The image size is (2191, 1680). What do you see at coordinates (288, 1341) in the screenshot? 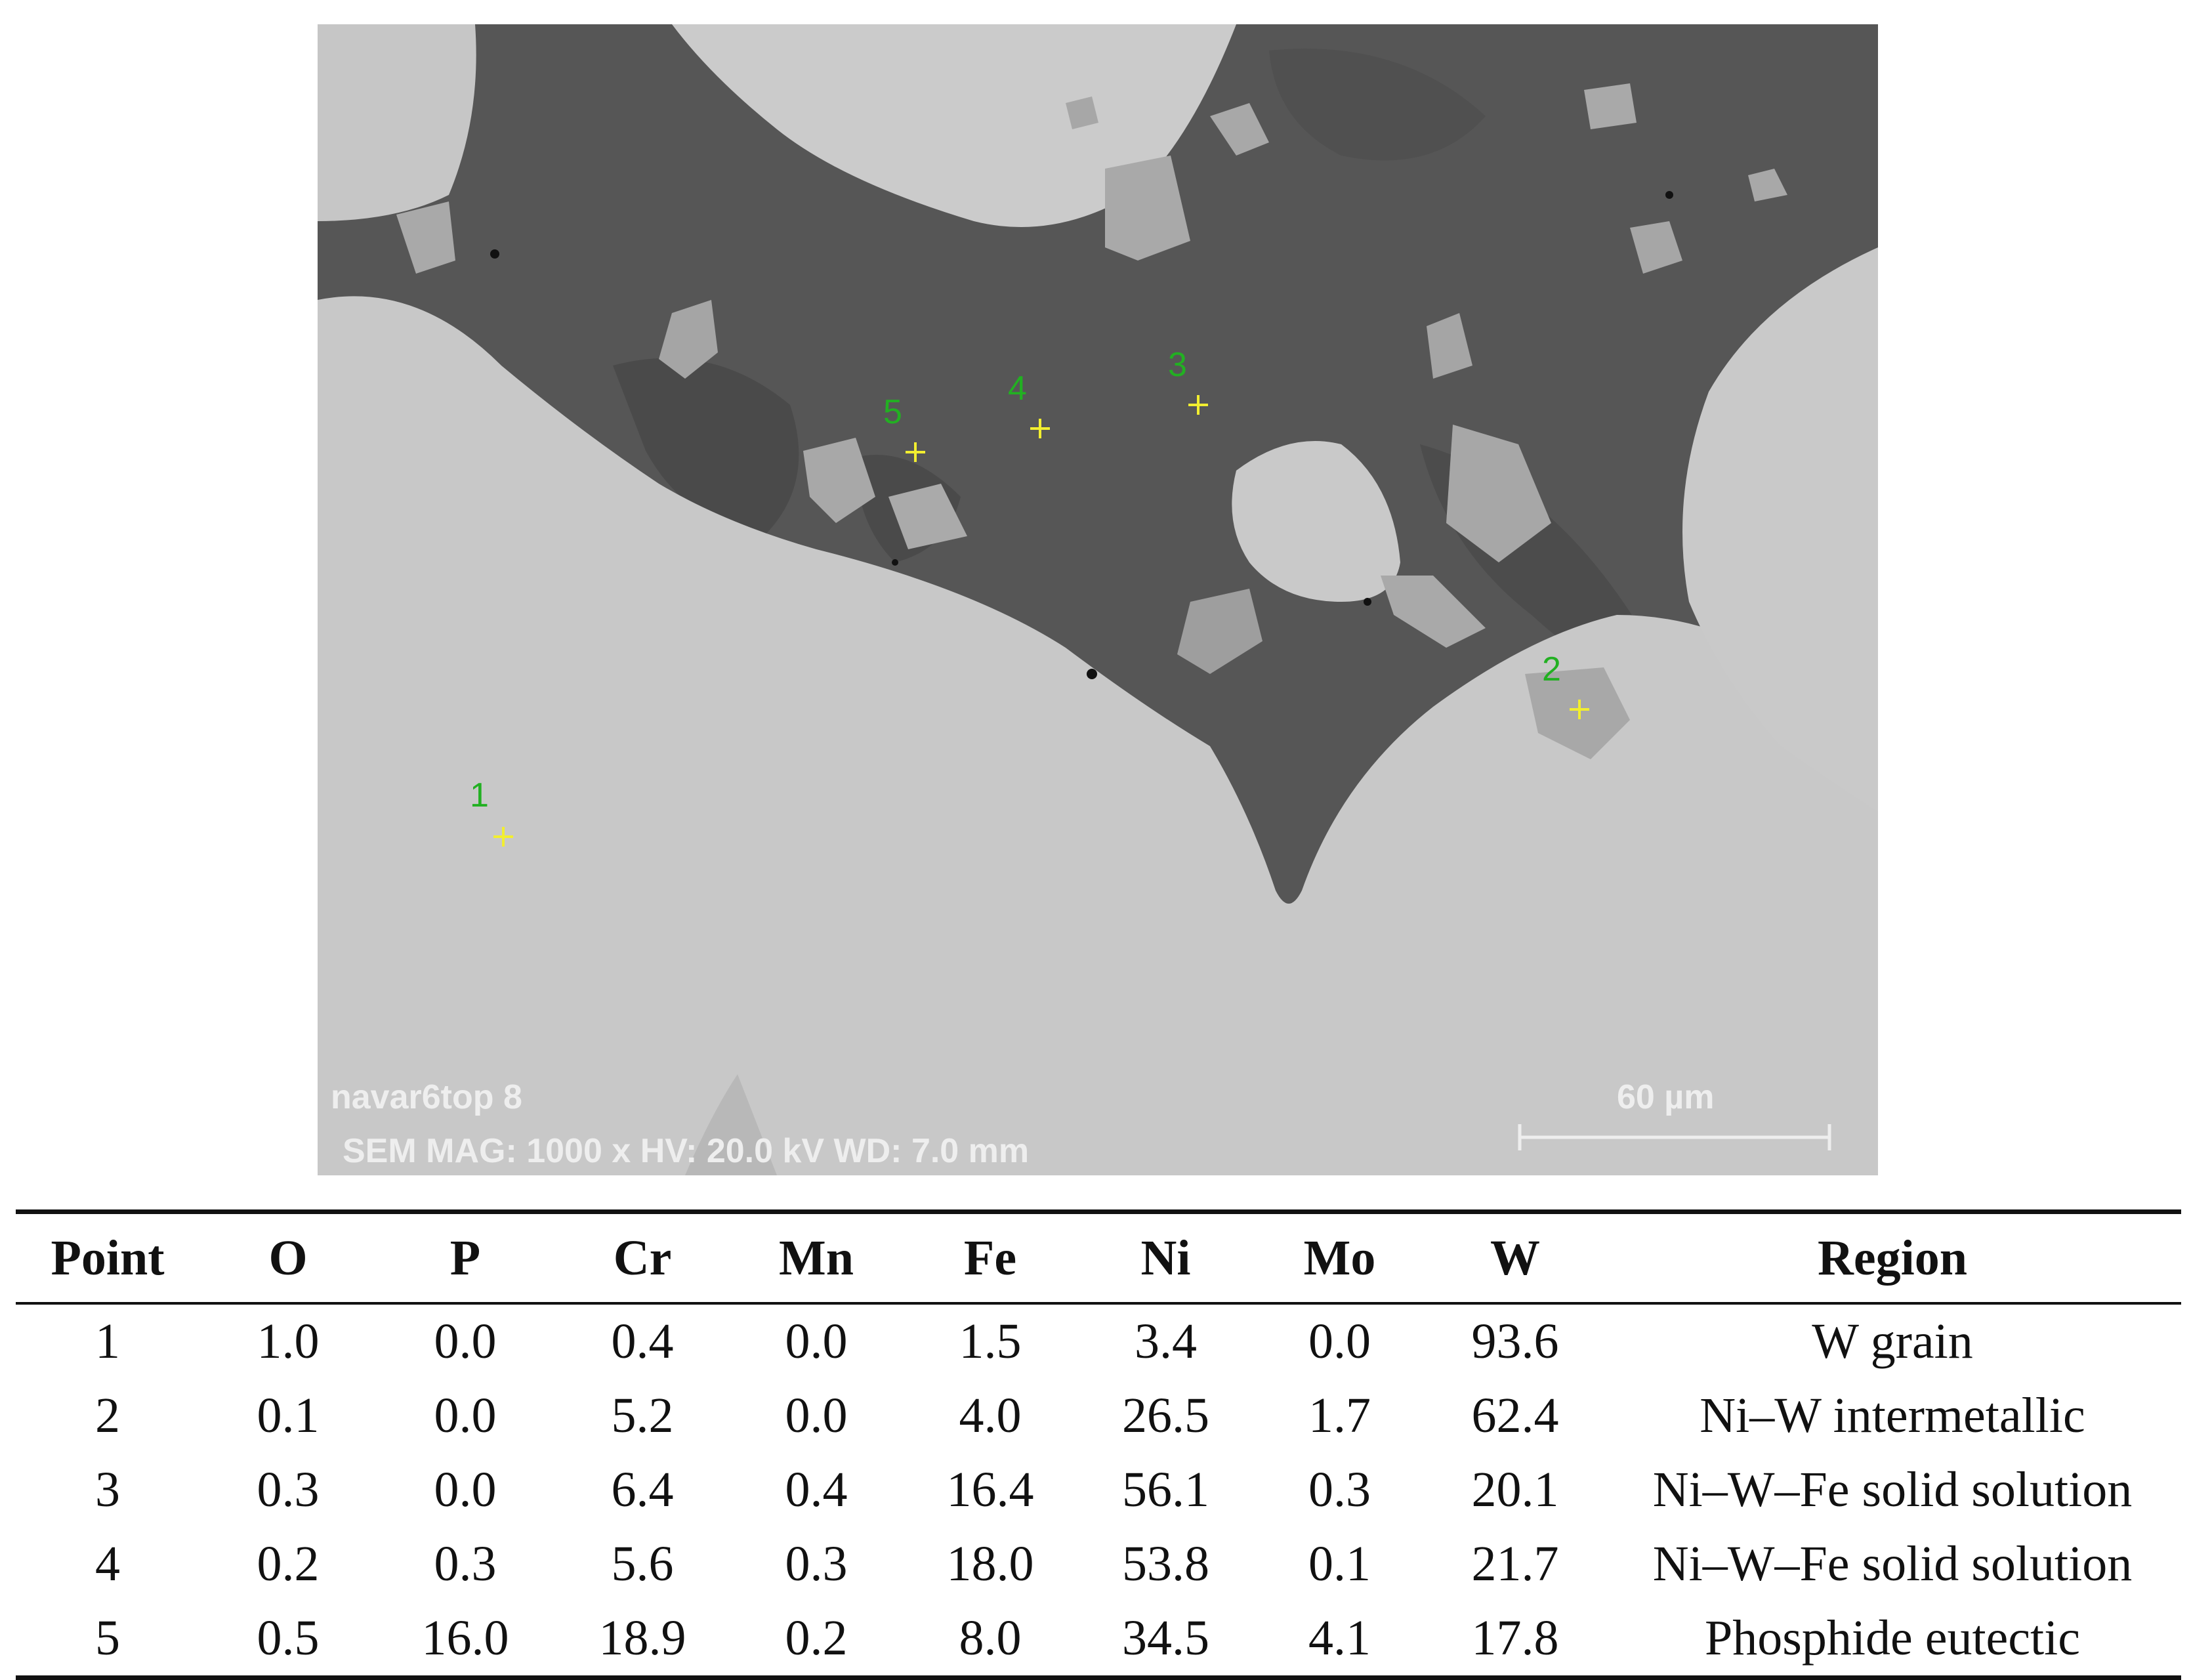
I see `cell: 1.0` at bounding box center [288, 1341].